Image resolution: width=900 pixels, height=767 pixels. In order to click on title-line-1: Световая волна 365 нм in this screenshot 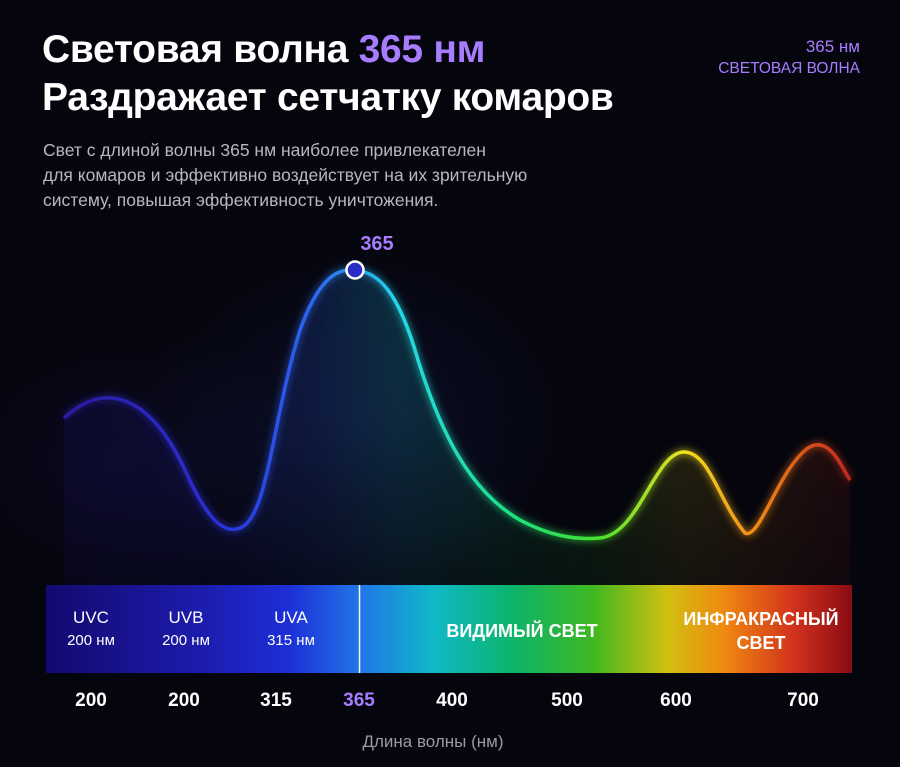, I will do `click(328, 50)`.